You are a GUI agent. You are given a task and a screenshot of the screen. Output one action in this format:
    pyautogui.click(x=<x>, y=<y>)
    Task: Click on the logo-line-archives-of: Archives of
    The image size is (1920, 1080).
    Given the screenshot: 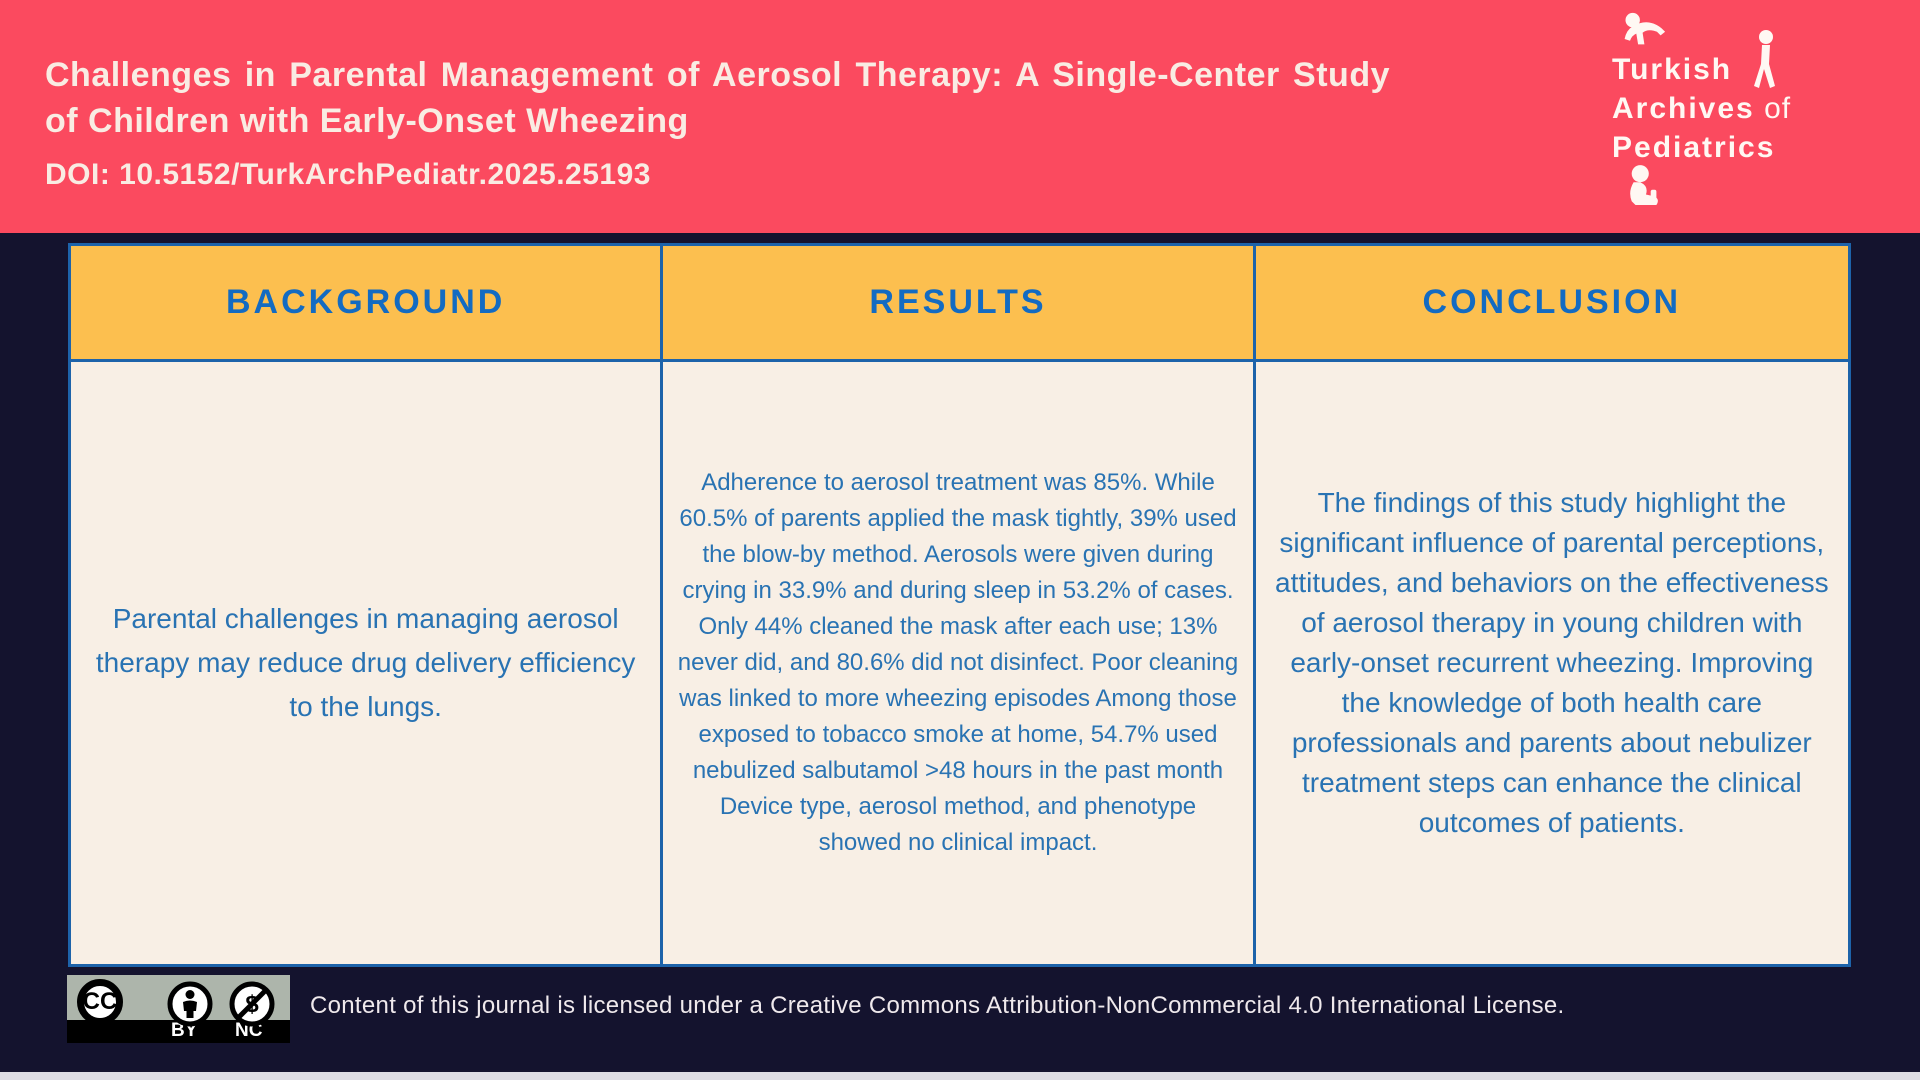 What is the action you would take?
    pyautogui.click(x=1701, y=108)
    